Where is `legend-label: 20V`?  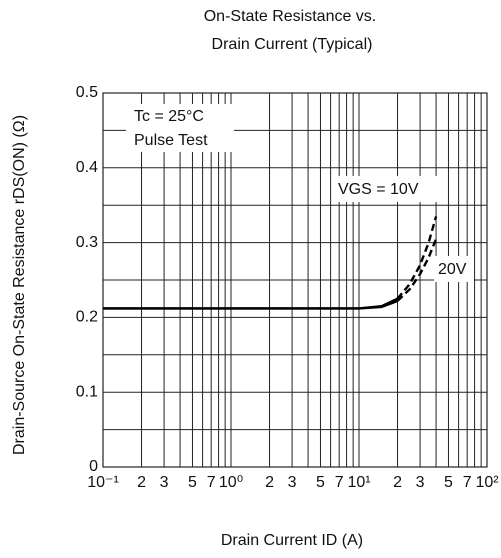
legend-label: 20V is located at coordinates (452, 269).